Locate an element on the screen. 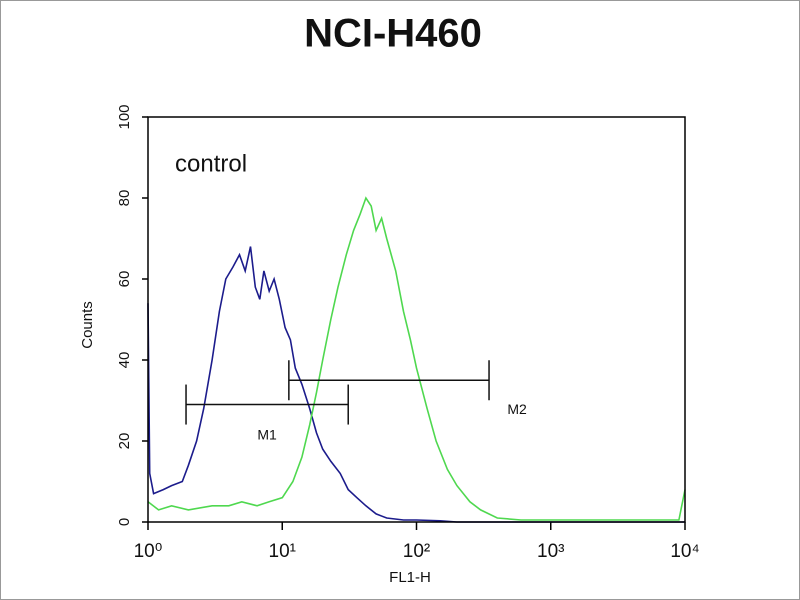  x-axis-label: FL1-H is located at coordinates (410, 577).